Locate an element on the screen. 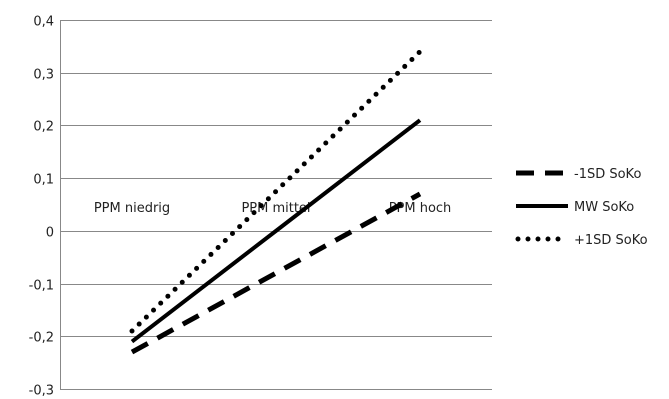 The width and height of the screenshot is (669, 399). legend-label: -1SD SoKo is located at coordinates (607, 174).